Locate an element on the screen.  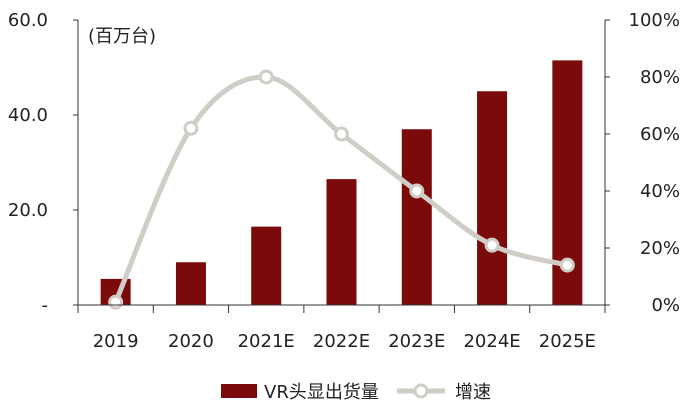
growth-marker-2022E is located at coordinates (341, 134).